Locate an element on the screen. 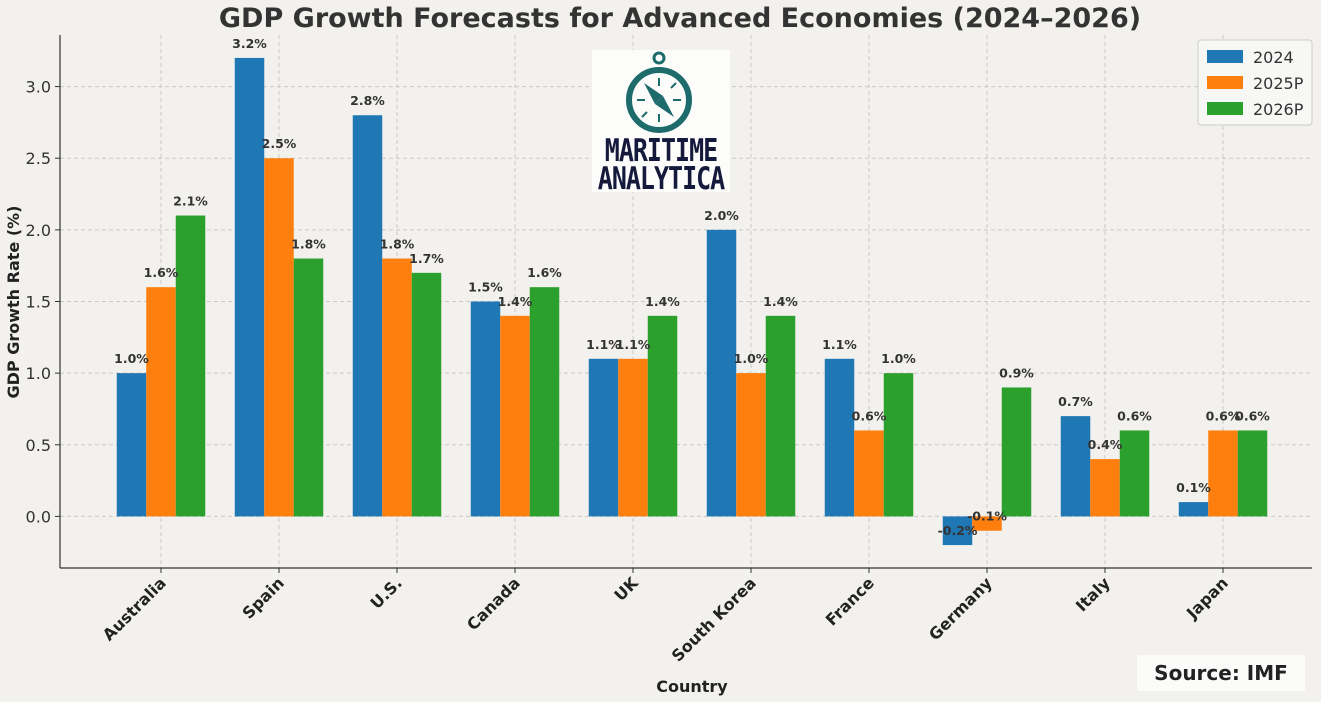 Image resolution: width=1321 pixels, height=702 pixels. y-tick-label: 1.5 is located at coordinates (38, 302).